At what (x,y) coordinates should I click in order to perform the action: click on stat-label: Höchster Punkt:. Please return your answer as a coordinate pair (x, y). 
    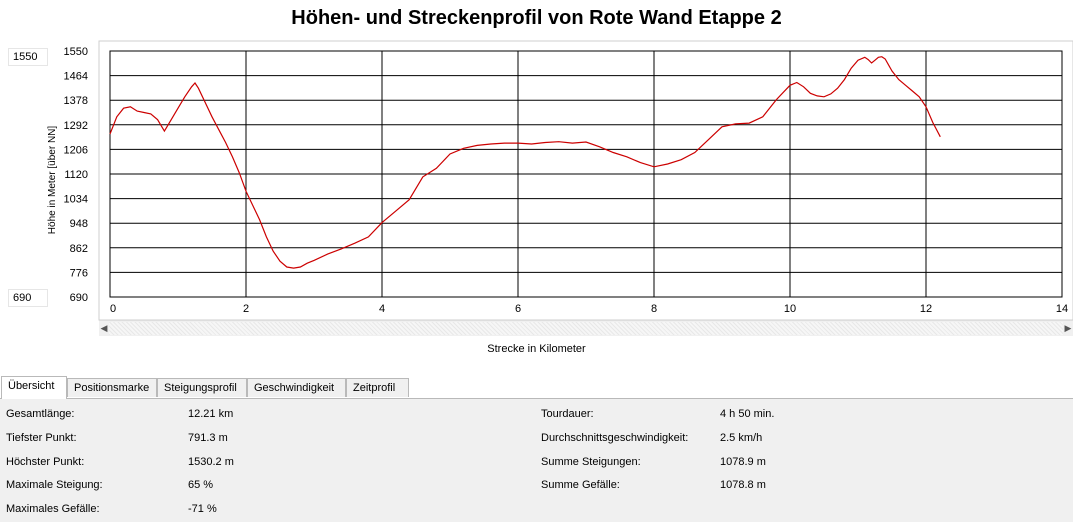
    Looking at the image, I should click on (45, 462).